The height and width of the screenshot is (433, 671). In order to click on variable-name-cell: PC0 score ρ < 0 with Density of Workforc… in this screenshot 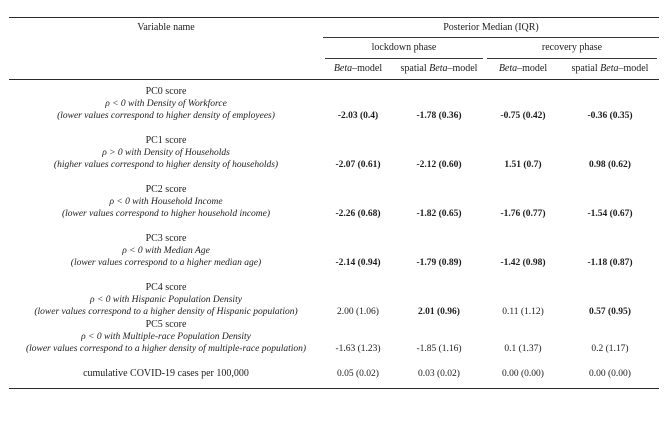, I will do `click(166, 104)`.